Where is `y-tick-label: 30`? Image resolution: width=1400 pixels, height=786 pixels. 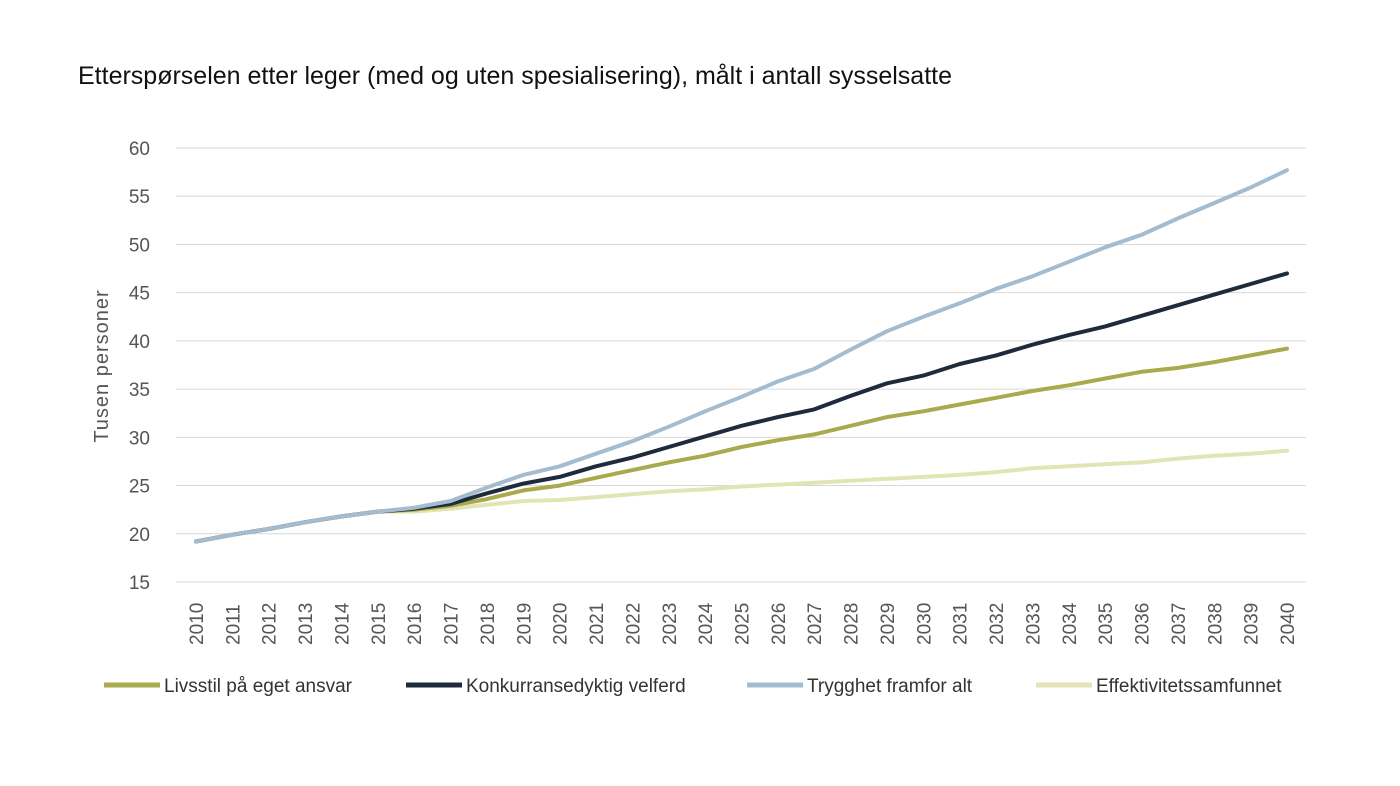
y-tick-label: 30 is located at coordinates (139, 438).